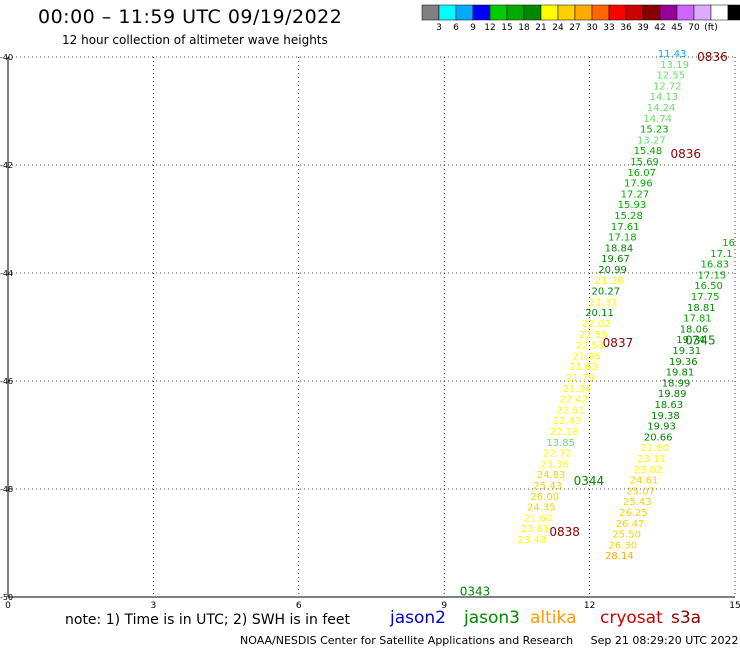  I want to click on y-tick-label: -40, so click(6, 57).